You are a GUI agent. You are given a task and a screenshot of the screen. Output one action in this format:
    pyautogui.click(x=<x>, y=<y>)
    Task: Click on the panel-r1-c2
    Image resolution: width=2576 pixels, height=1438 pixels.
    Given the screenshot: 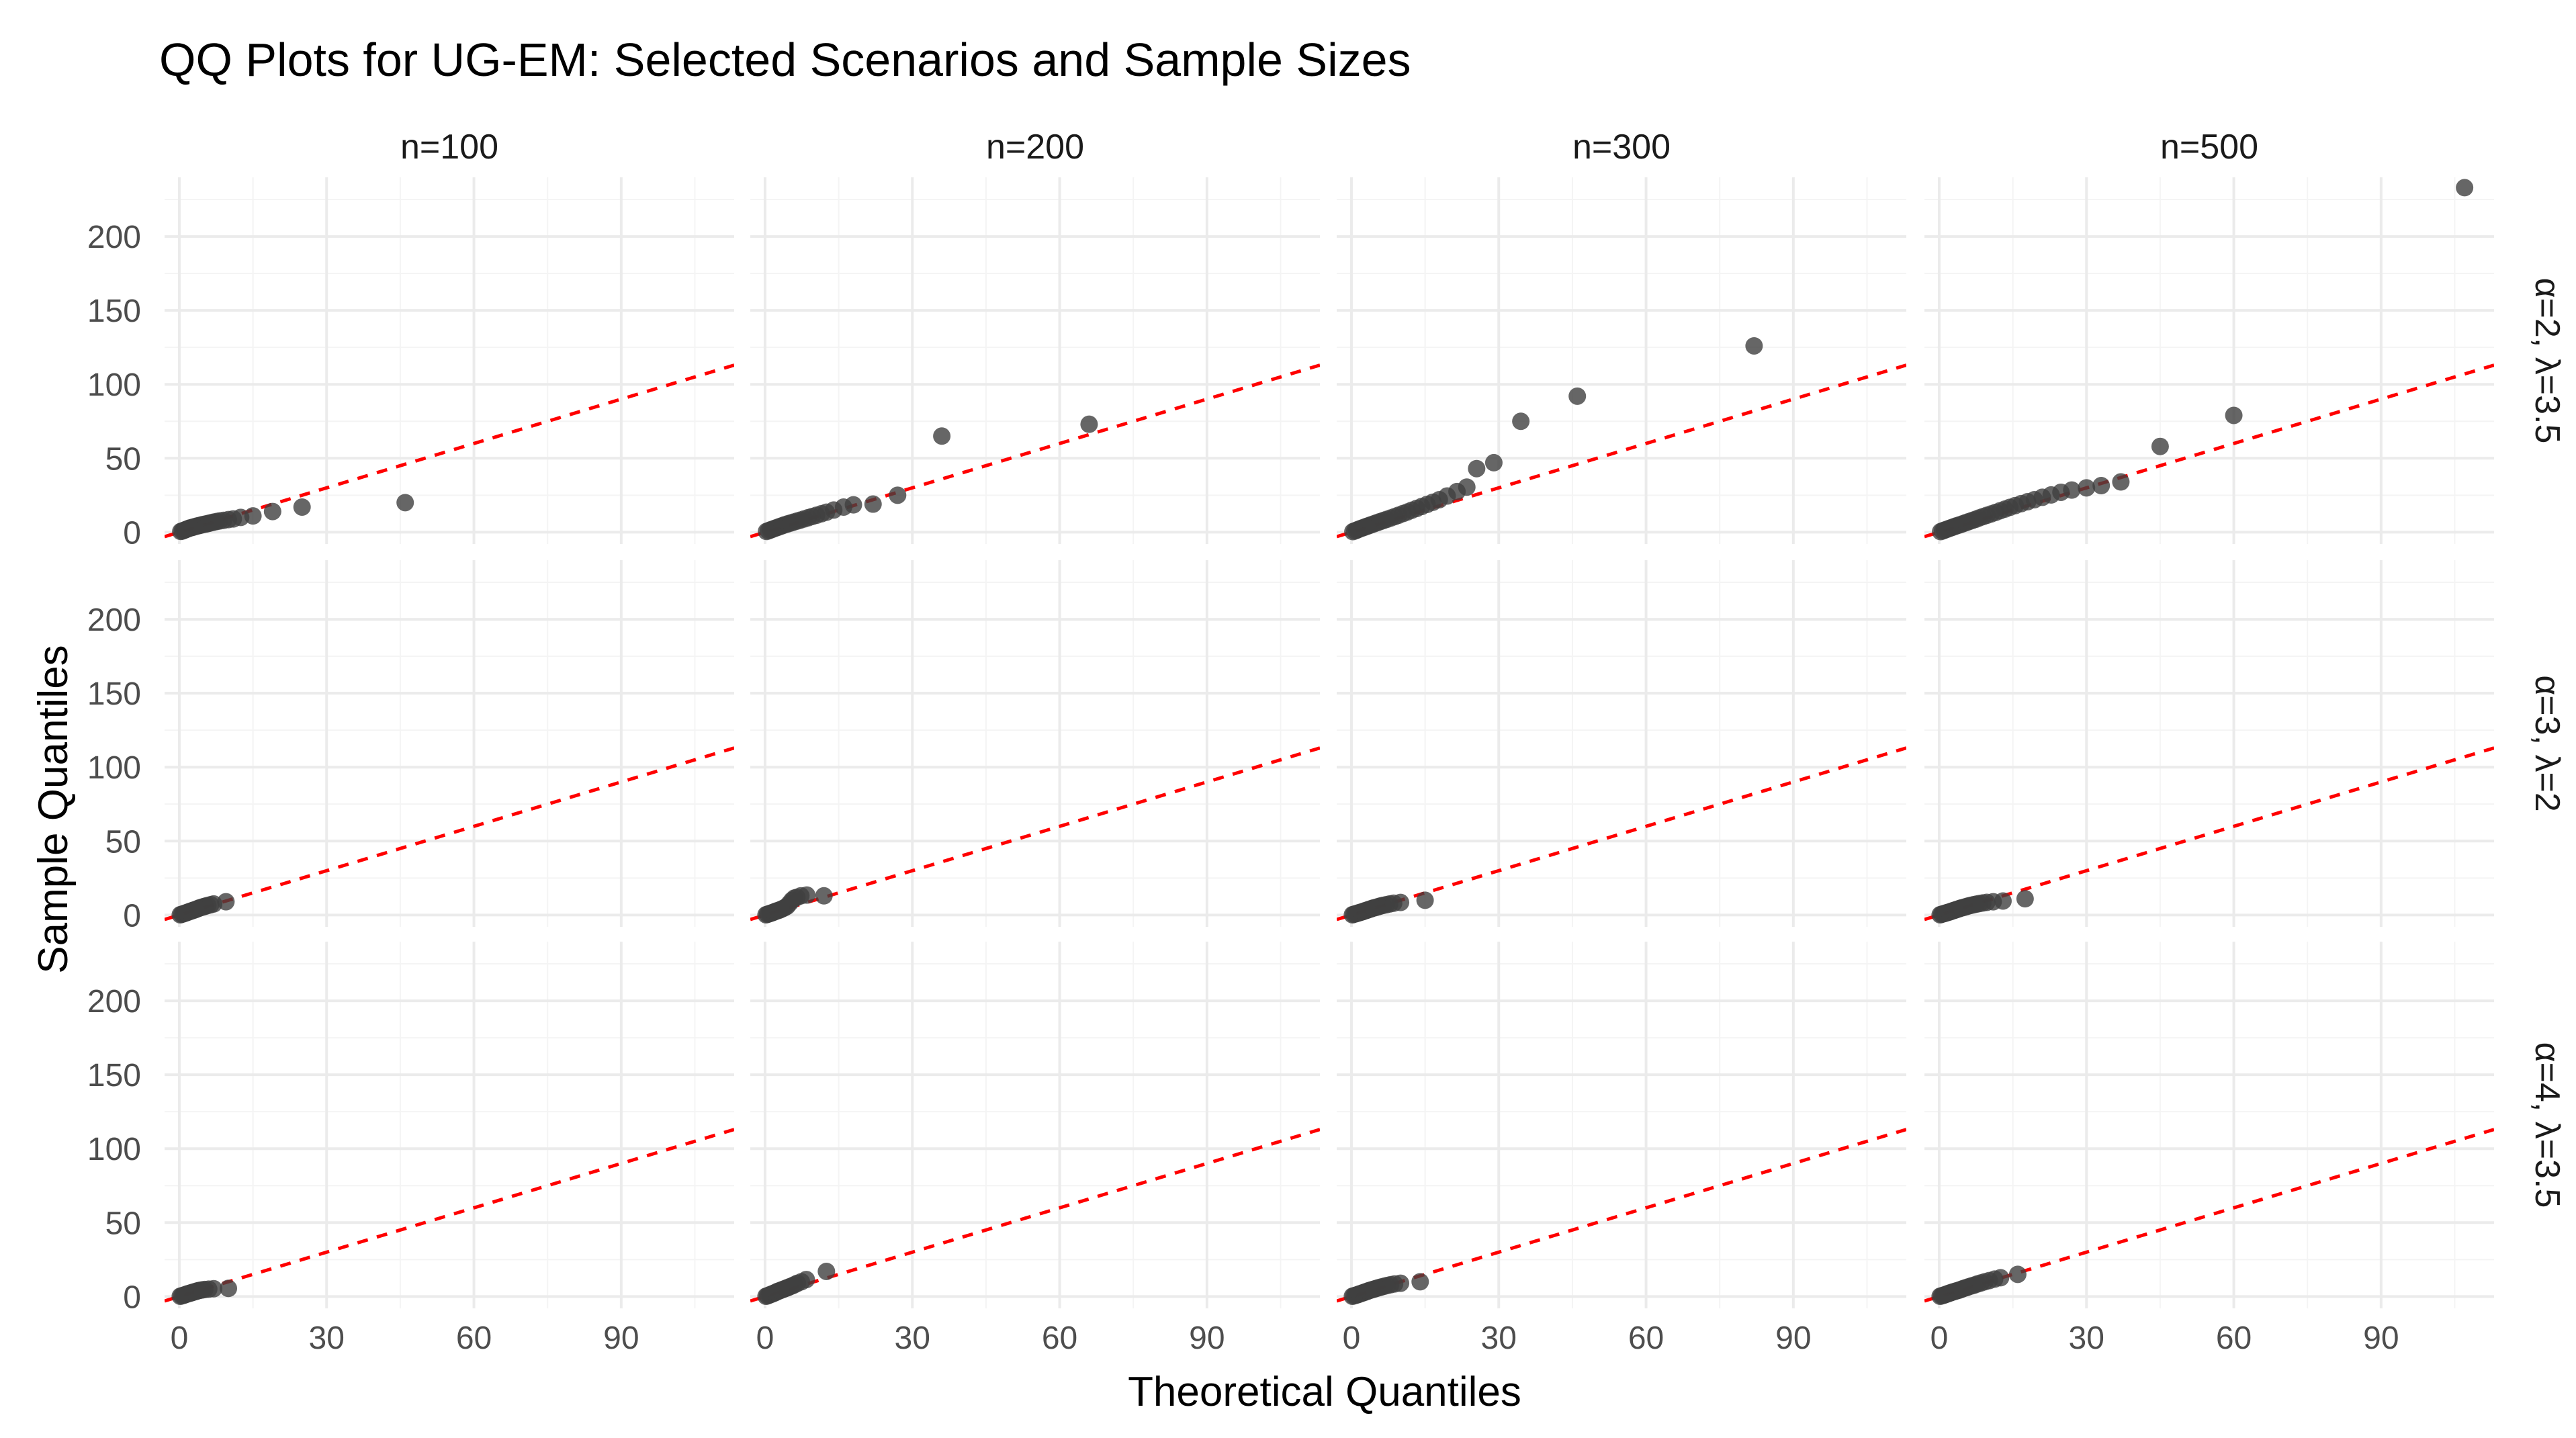 What is the action you would take?
    pyautogui.click(x=1035, y=361)
    